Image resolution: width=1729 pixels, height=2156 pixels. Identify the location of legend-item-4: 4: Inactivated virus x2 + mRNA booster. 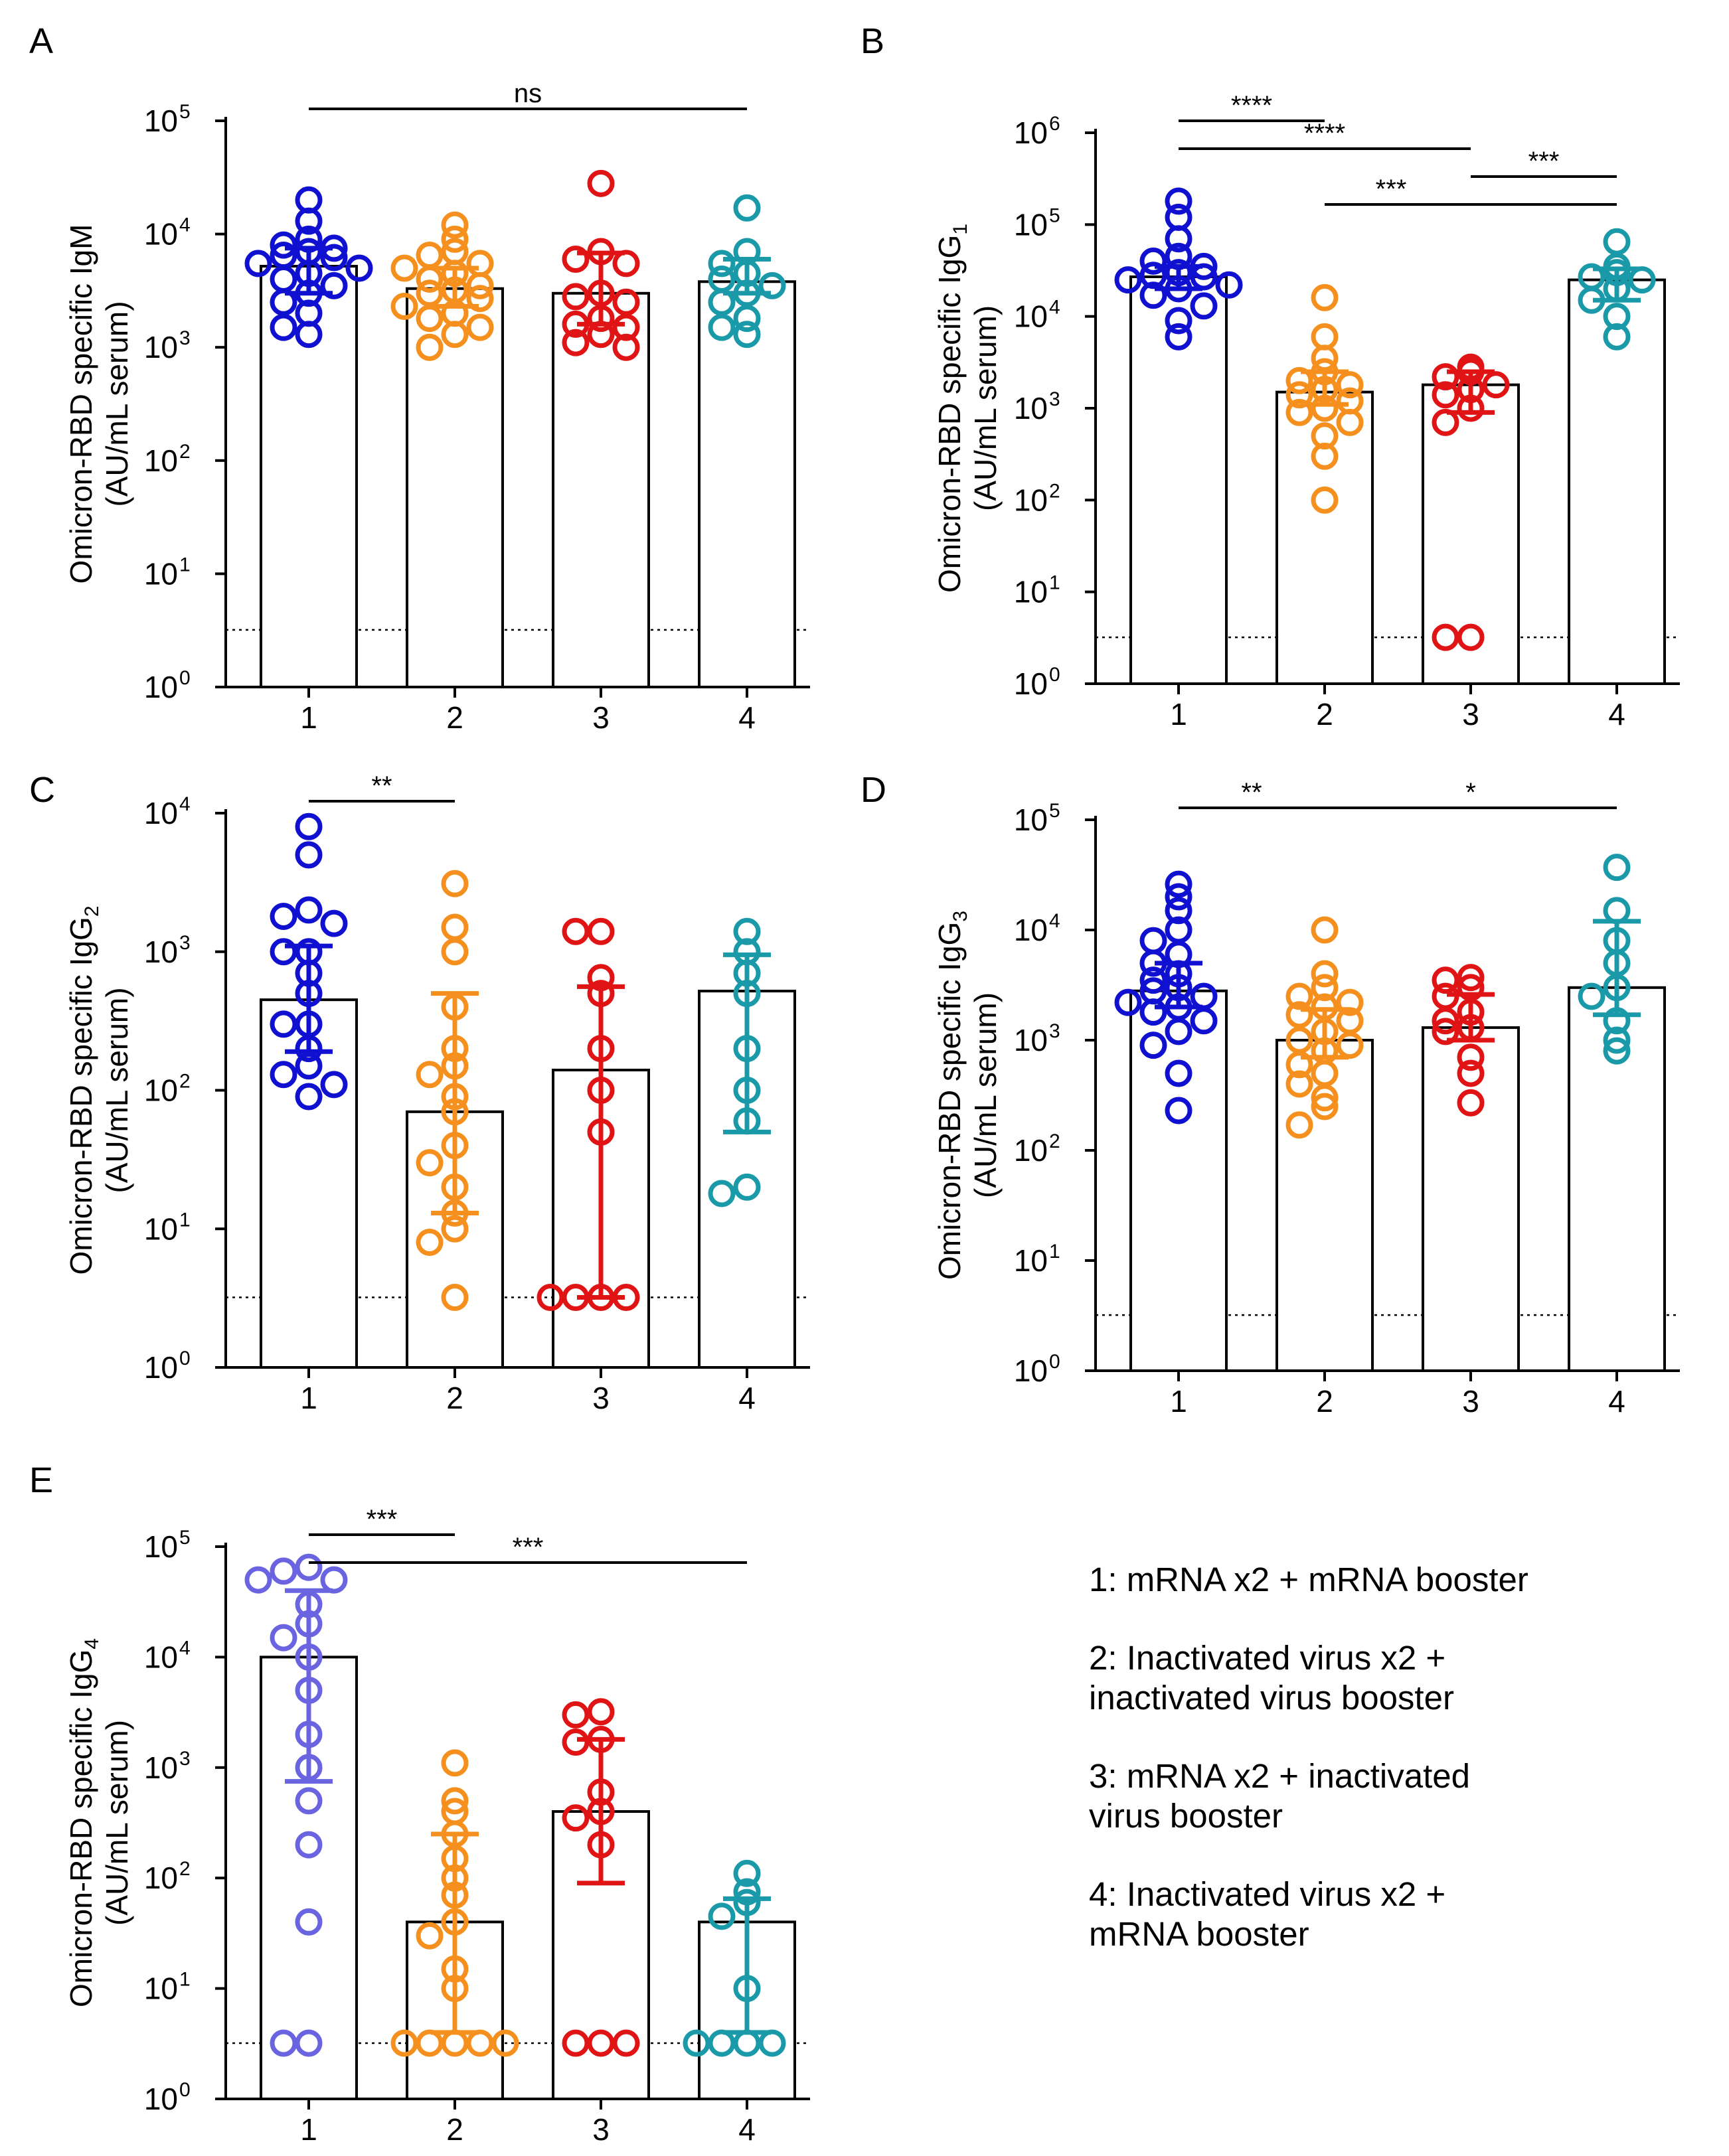
(1267, 1914).